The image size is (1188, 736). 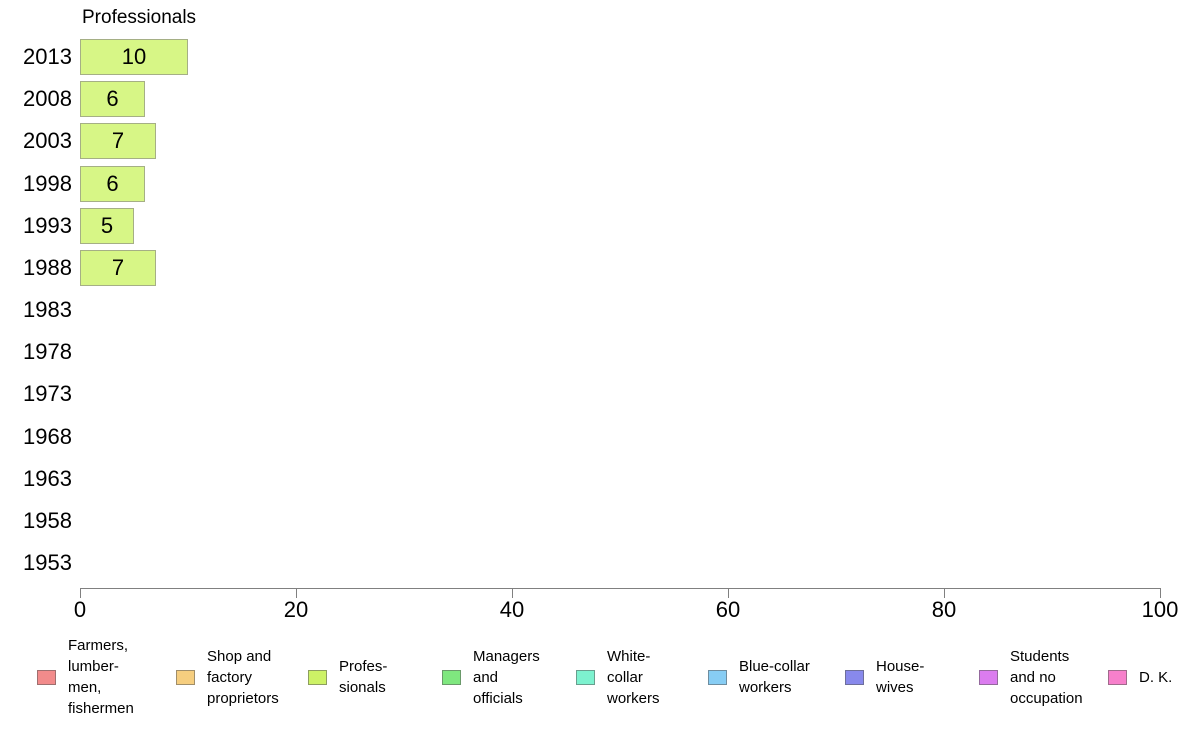 I want to click on legend-label: Managers and officials, so click(x=506, y=677).